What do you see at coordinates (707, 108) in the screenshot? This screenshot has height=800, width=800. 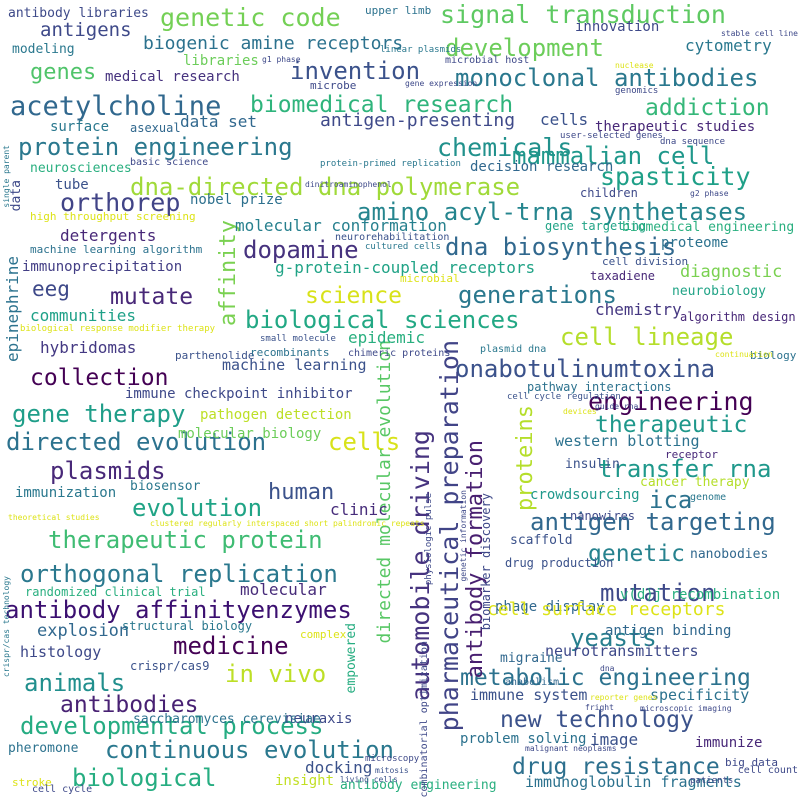 I see `word: addiction` at bounding box center [707, 108].